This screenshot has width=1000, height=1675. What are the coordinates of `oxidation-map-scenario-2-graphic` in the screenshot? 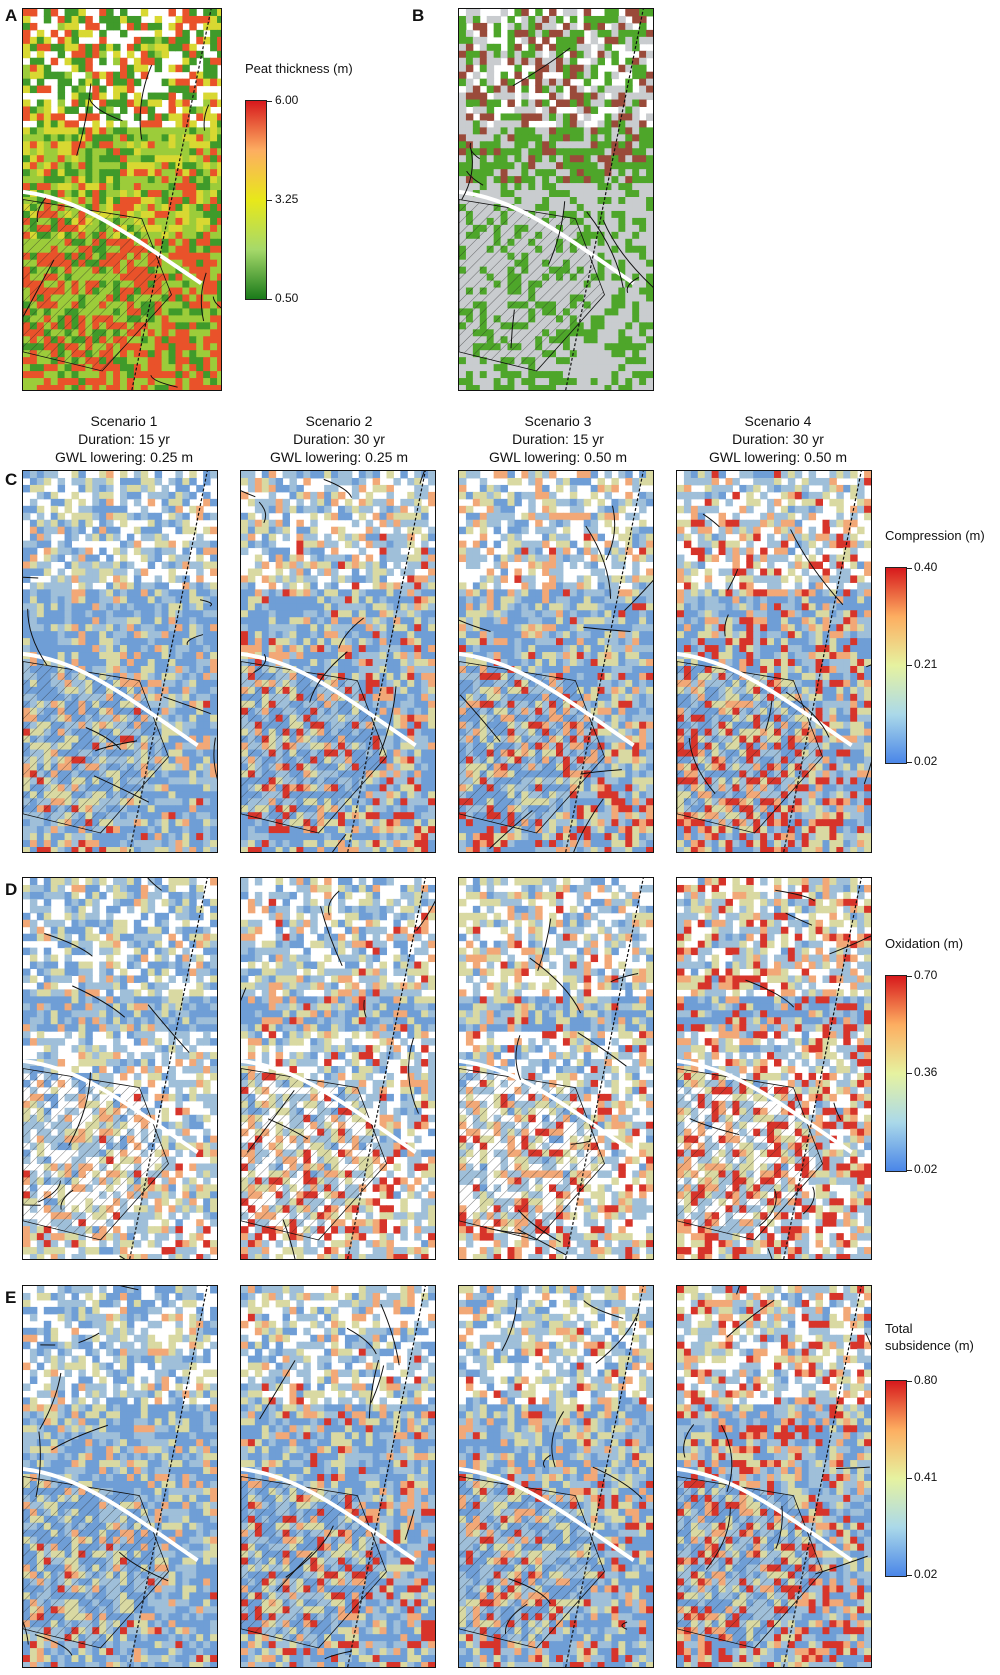 It's located at (338, 1068).